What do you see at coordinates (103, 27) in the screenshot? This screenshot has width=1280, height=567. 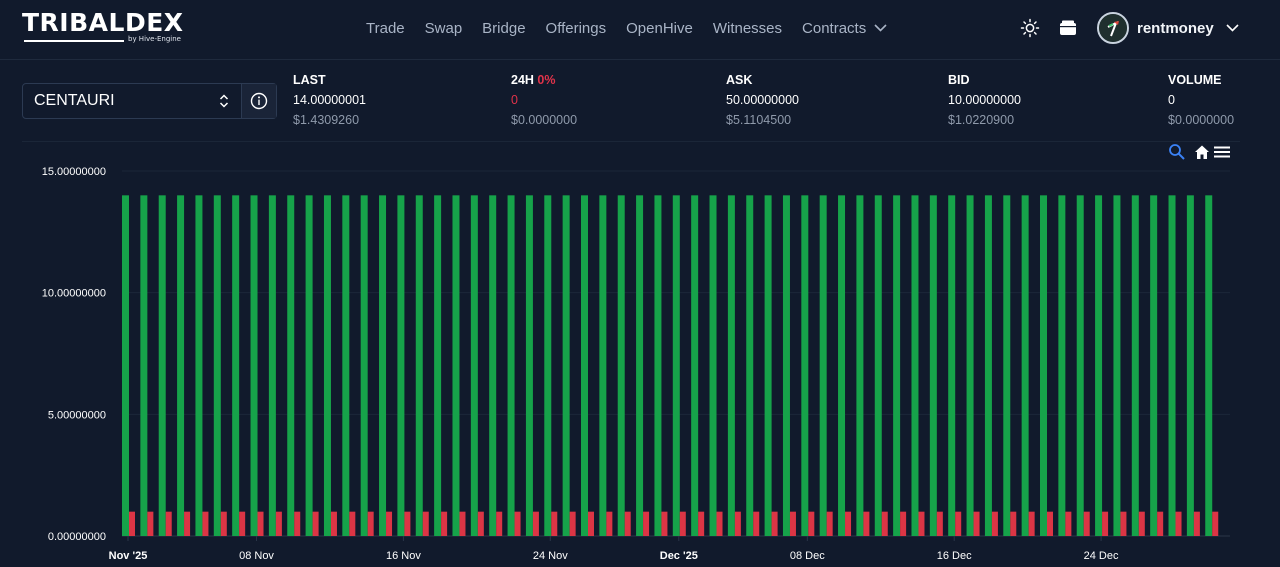 I see `tribaldex-logo: TRIBALDEX by Hive-Engine` at bounding box center [103, 27].